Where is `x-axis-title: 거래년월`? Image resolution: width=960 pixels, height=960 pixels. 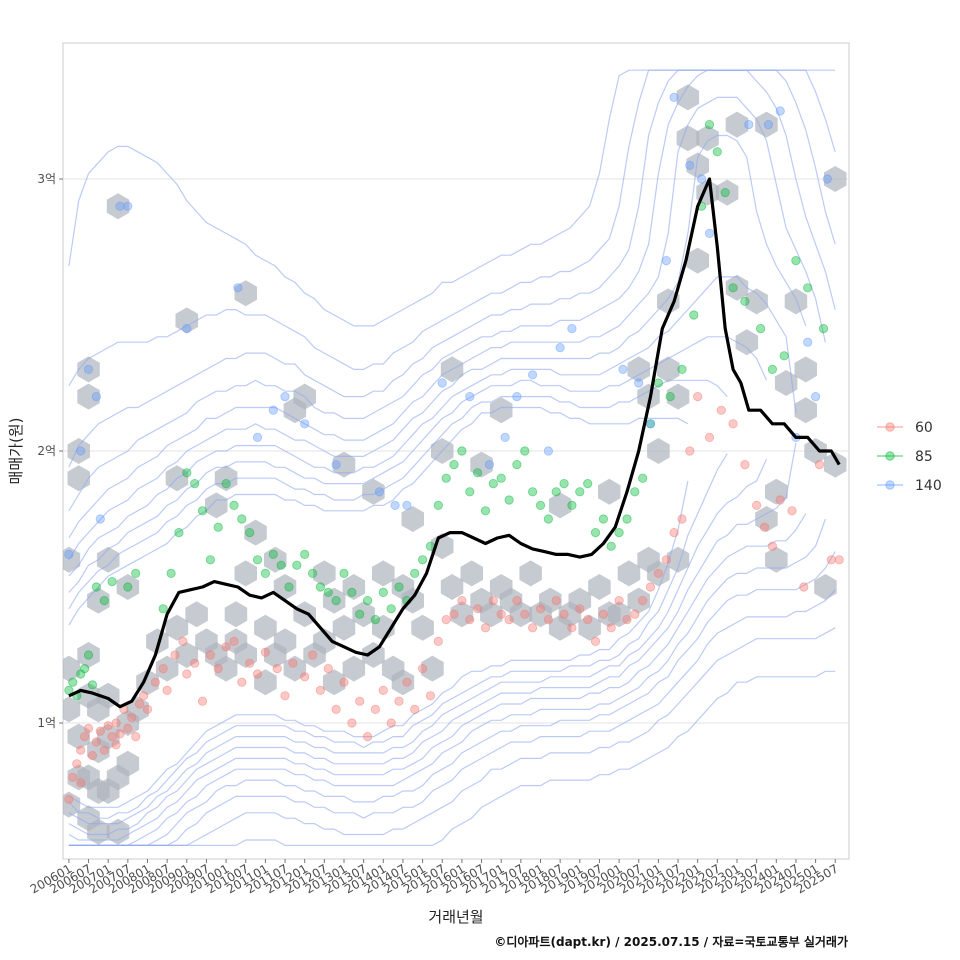
x-axis-title: 거래년월 is located at coordinates (455, 917).